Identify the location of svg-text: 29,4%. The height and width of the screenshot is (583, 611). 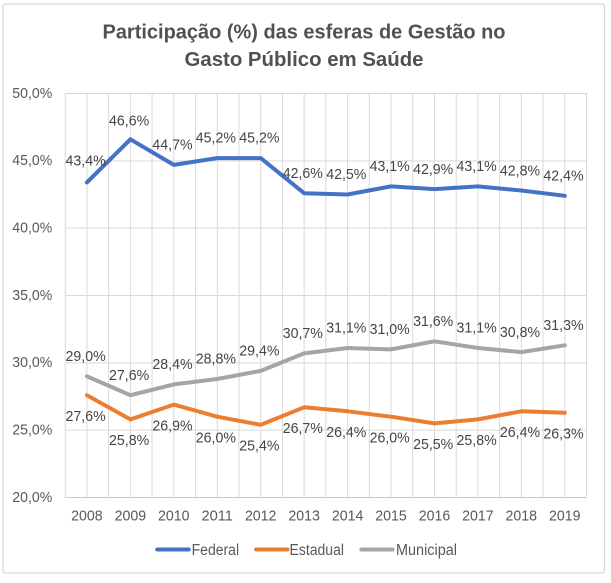
(259, 351).